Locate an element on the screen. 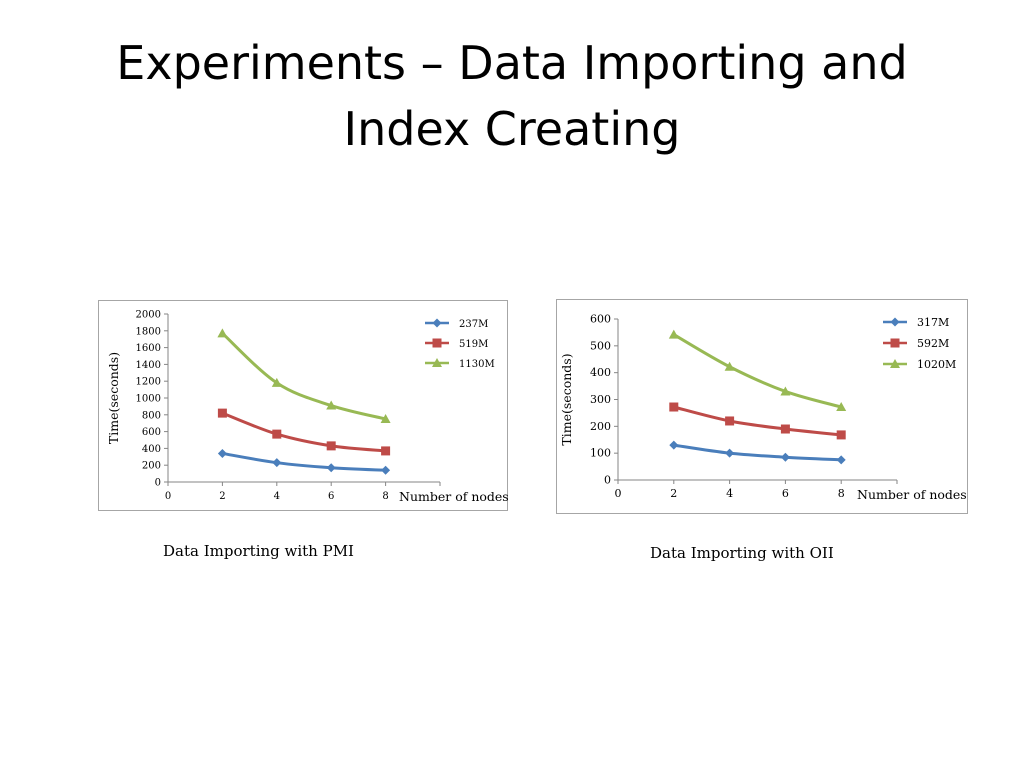  oii-y-tick-label: 500 is located at coordinates (600, 345).